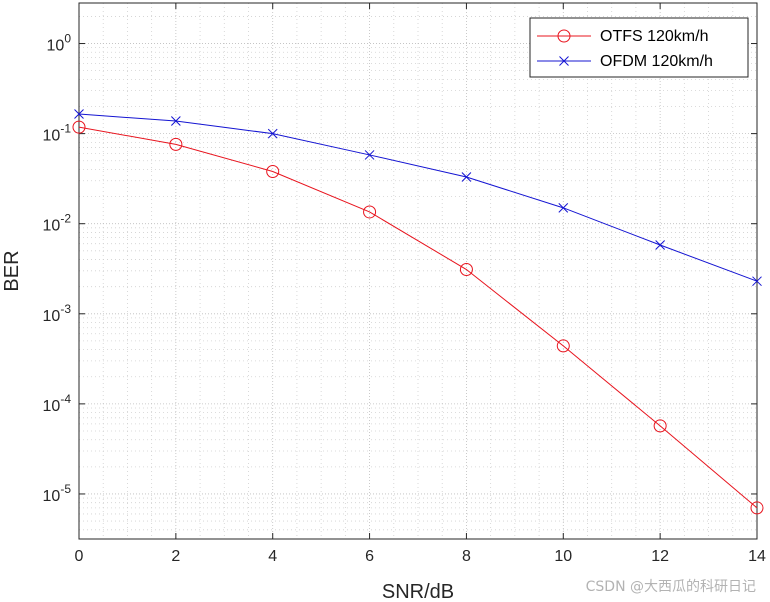 The width and height of the screenshot is (770, 602). Describe the element at coordinates (57, 313) in the screenshot. I see `y-tick-label: 10⁻³` at that location.